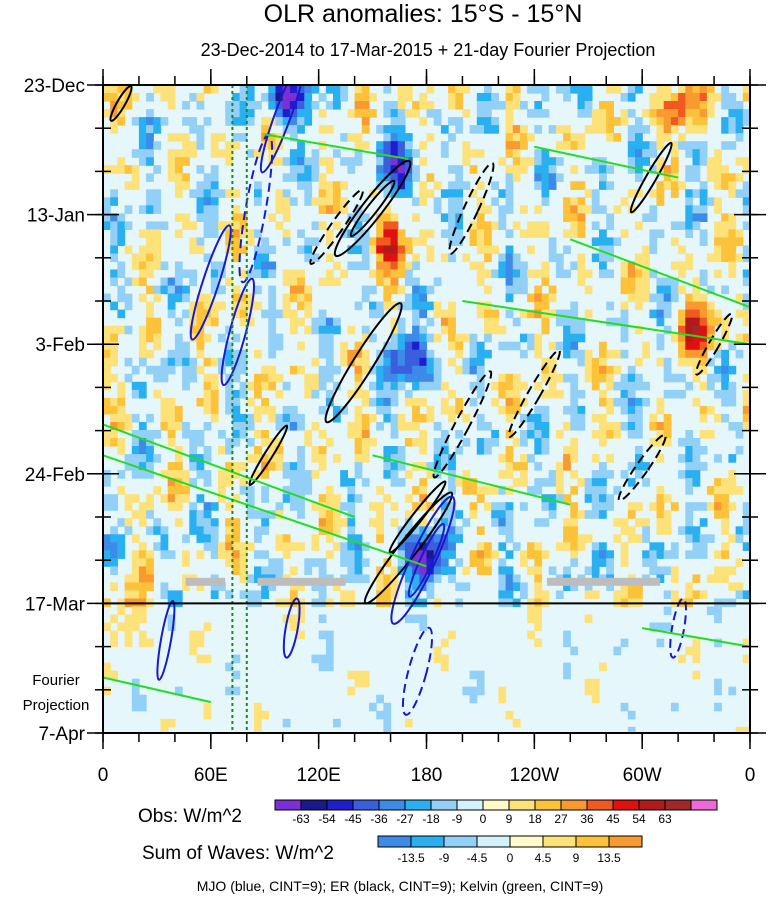  What do you see at coordinates (372, 208) in the screenshot?
I see `er-contour` at bounding box center [372, 208].